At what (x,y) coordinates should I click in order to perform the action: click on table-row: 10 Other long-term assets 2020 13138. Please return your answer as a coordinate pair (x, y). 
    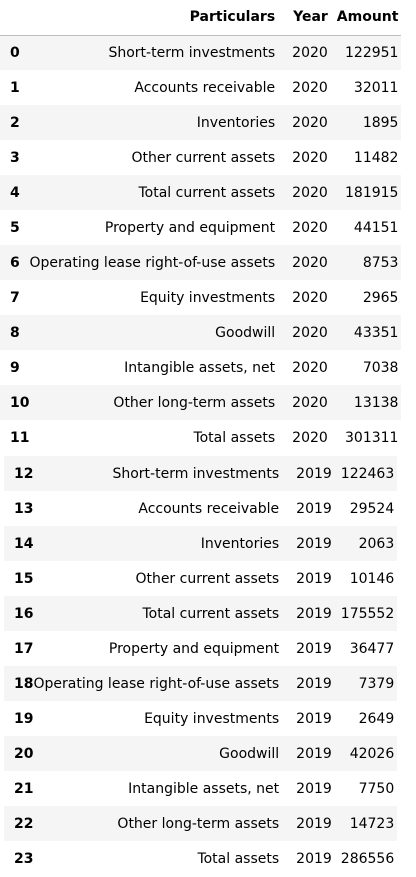
    Looking at the image, I should click on (201, 402).